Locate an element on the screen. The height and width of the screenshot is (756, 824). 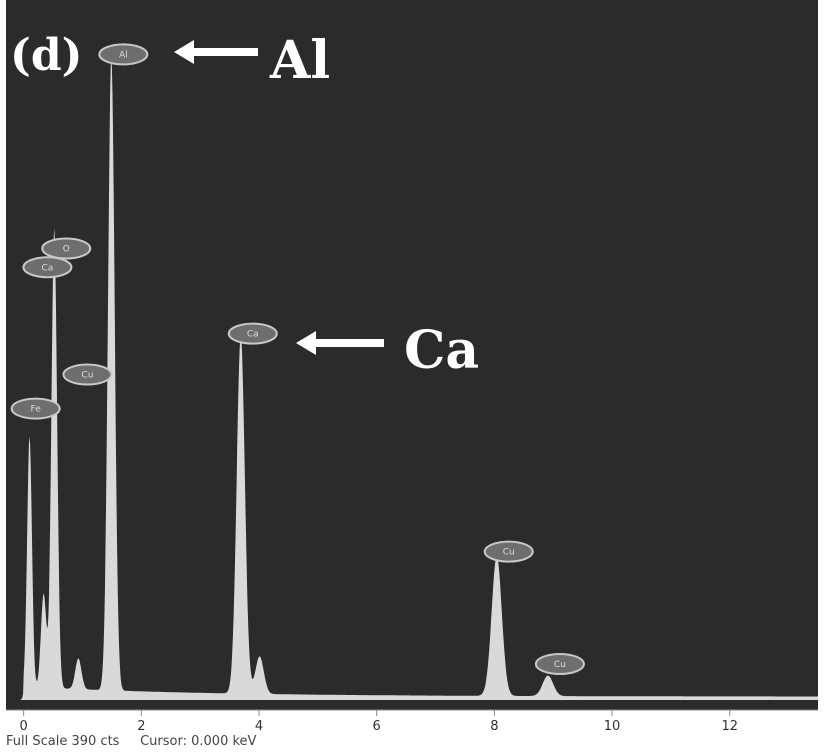
full-scale-readout: Full Scale 390 cts is located at coordinates (63, 741).